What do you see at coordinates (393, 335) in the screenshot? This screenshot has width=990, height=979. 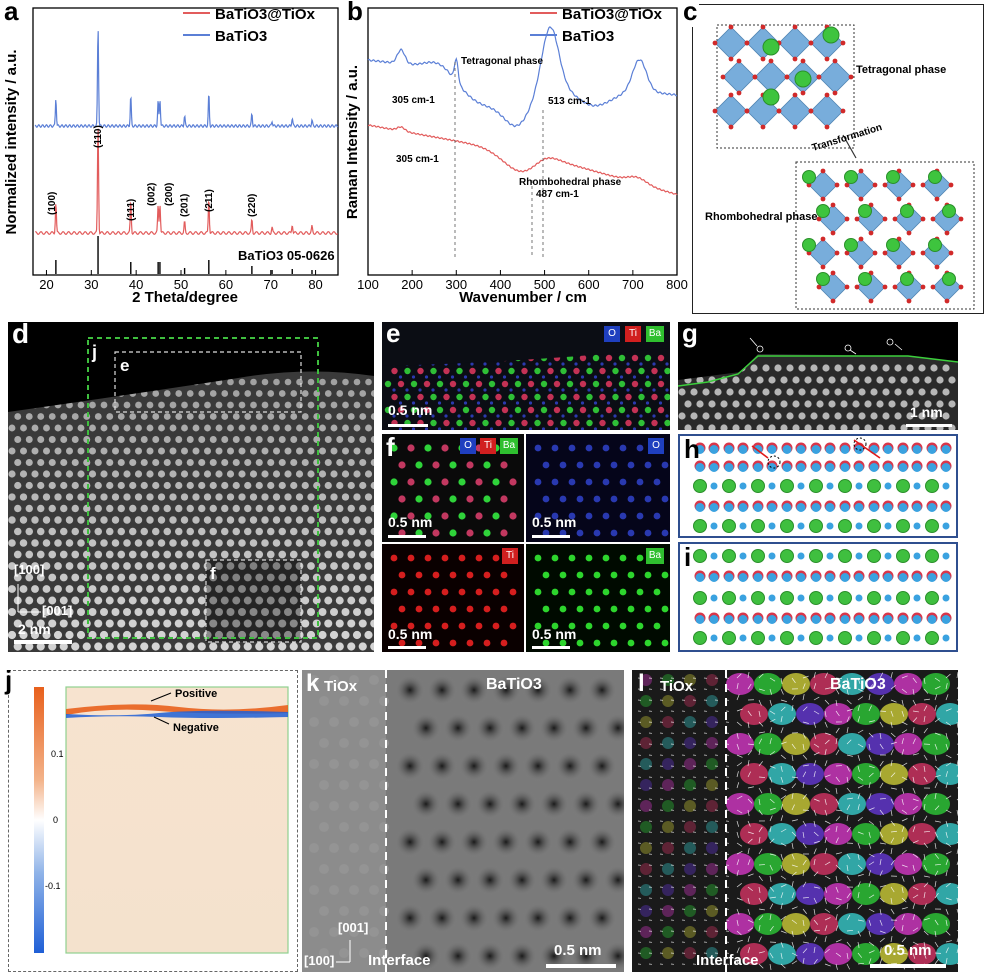 I see `panel-e-label: e` at bounding box center [393, 335].